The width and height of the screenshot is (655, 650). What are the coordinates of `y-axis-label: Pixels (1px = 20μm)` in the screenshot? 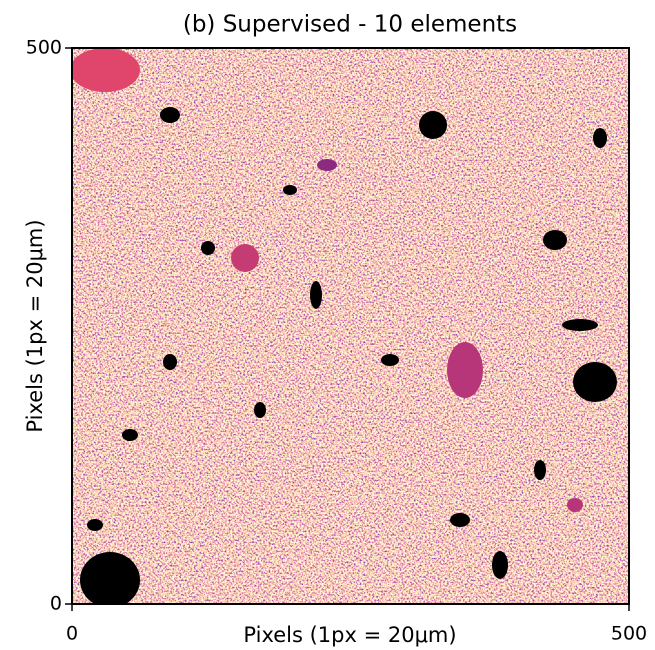 It's located at (35, 325).